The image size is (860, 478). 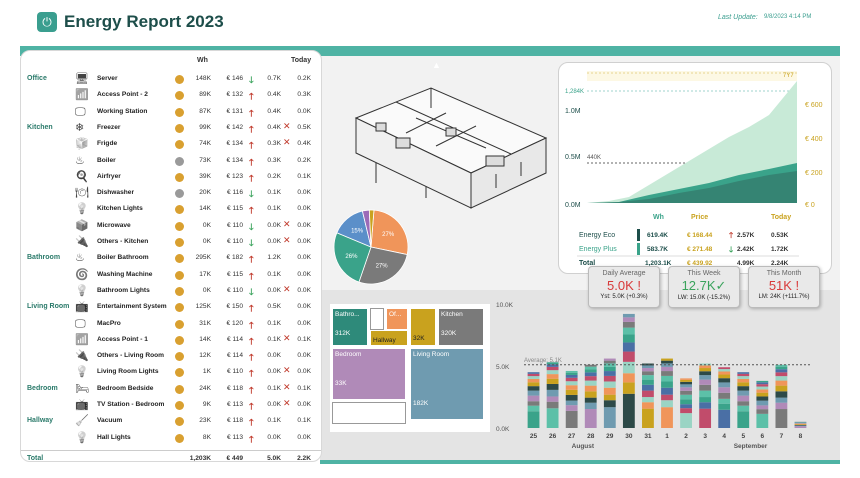 What do you see at coordinates (597, 235) in the screenshot?
I see `legend-energy-eco: Energy Eco` at bounding box center [597, 235].